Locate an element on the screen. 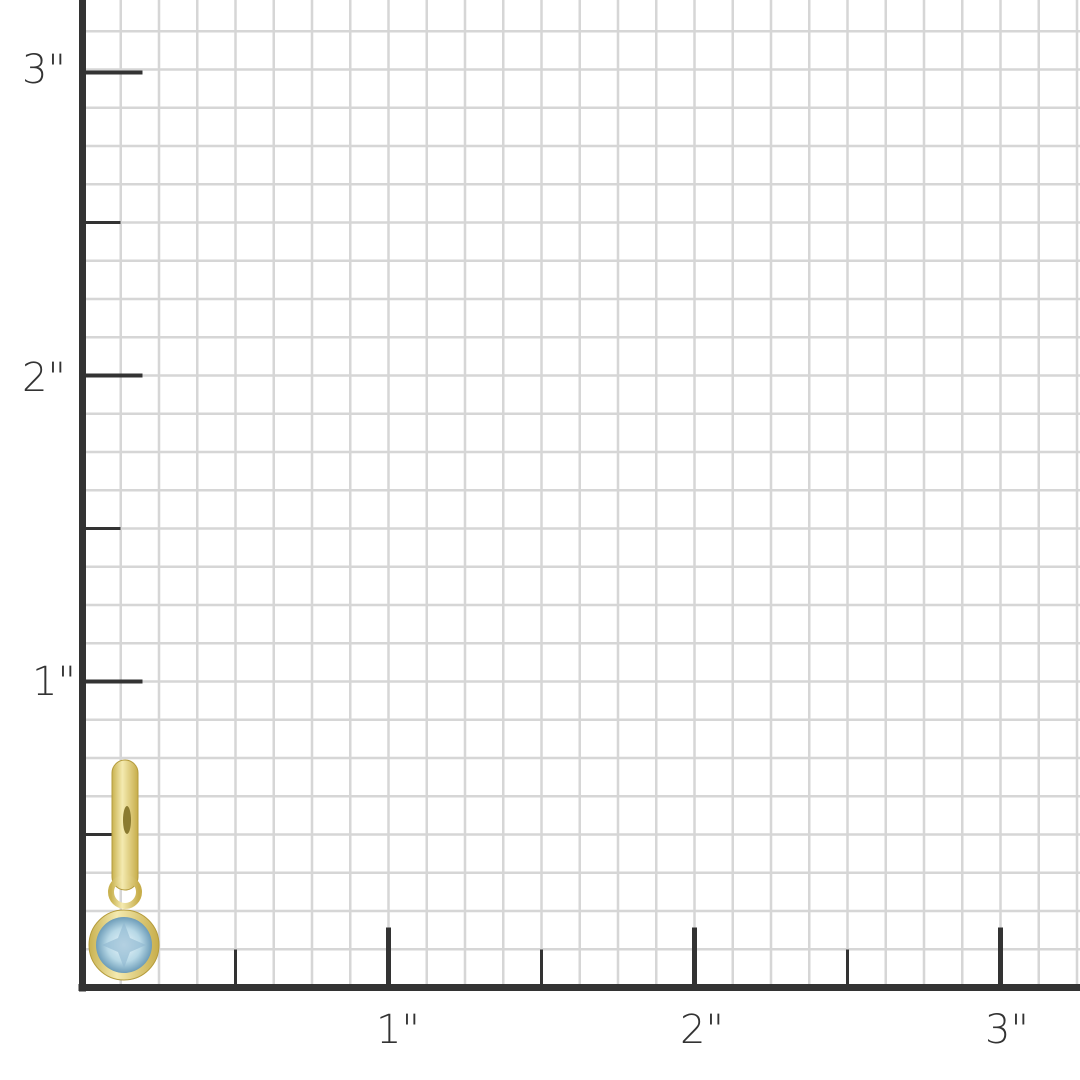 This screenshot has height=1080, width=1080. x-label-1in: 1" is located at coordinates (398, 1030).